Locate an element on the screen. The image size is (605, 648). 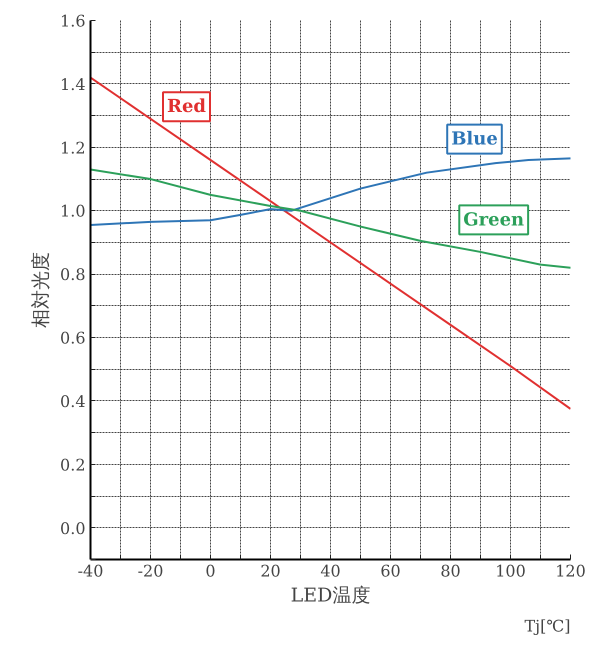
x-tick-label: 80 is located at coordinates (450, 571).